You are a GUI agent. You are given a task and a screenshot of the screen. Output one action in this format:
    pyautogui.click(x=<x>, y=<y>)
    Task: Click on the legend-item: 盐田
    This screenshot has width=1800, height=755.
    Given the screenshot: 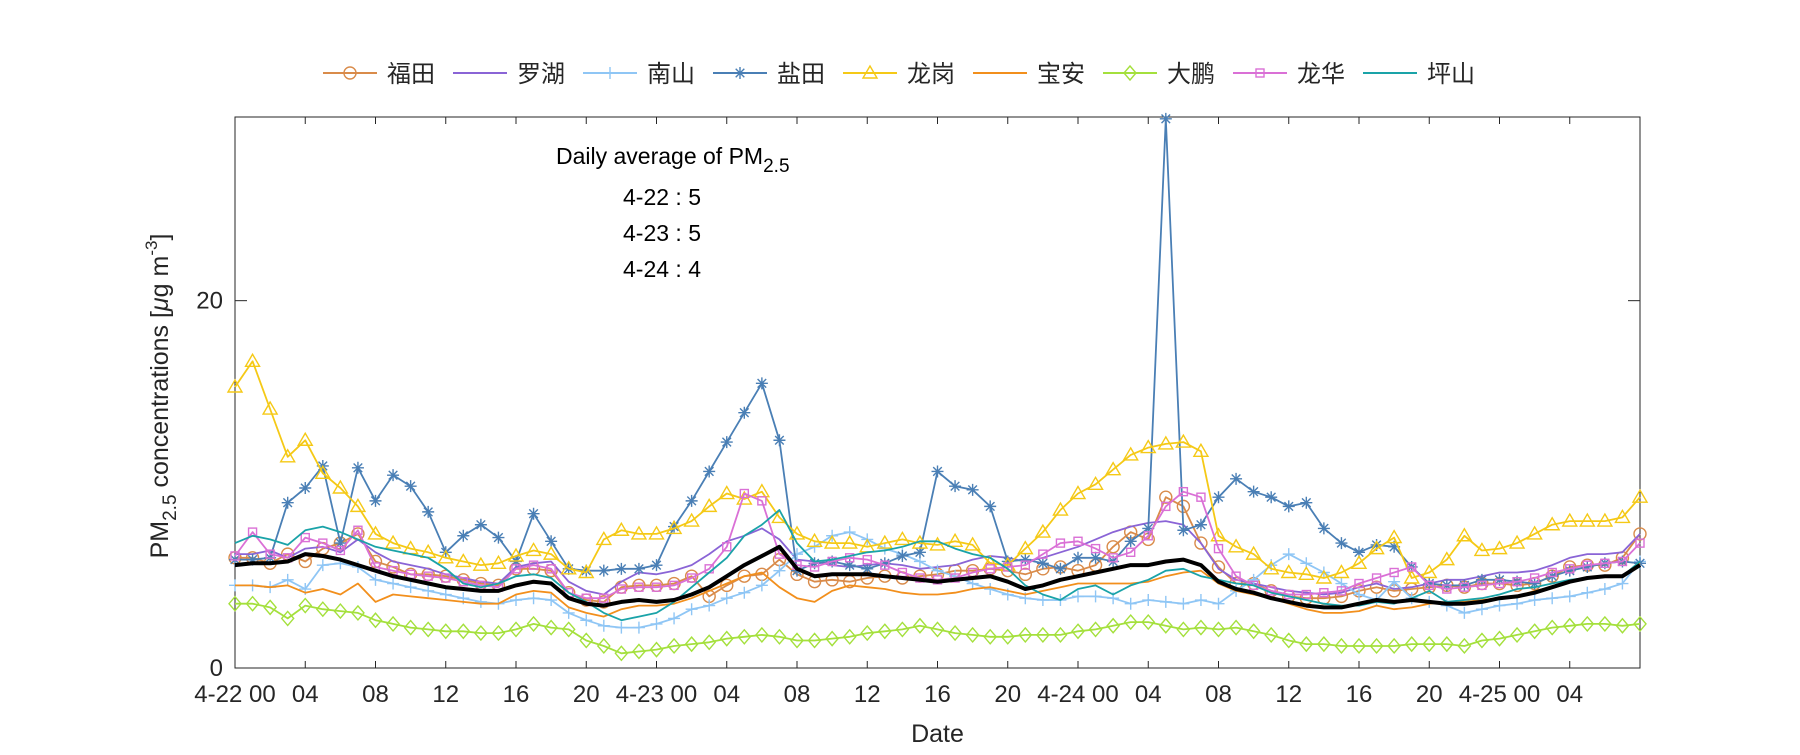 What is the action you would take?
    pyautogui.click(x=769, y=74)
    